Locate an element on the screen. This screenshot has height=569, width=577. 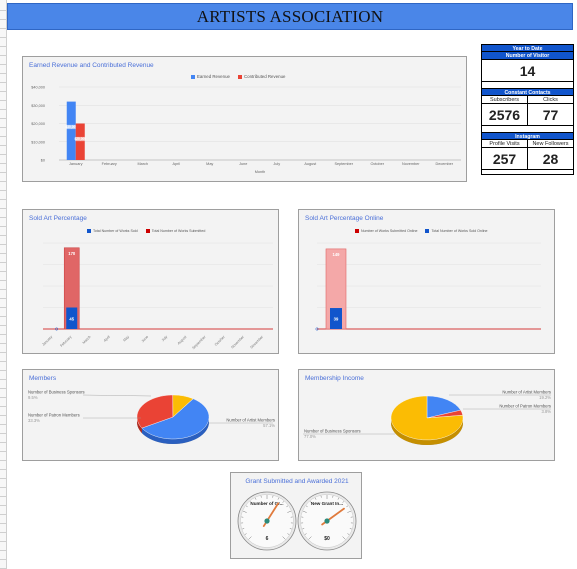
data-label: $30,000 is located at coordinates (71, 127).